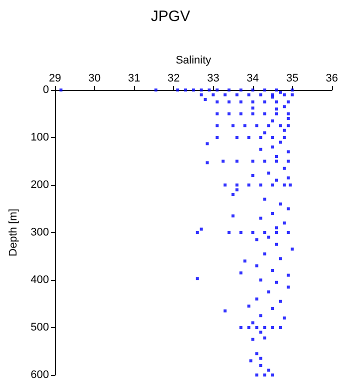 The height and width of the screenshot is (384, 341). I want to click on chart-title: JPGV, so click(170, 16).